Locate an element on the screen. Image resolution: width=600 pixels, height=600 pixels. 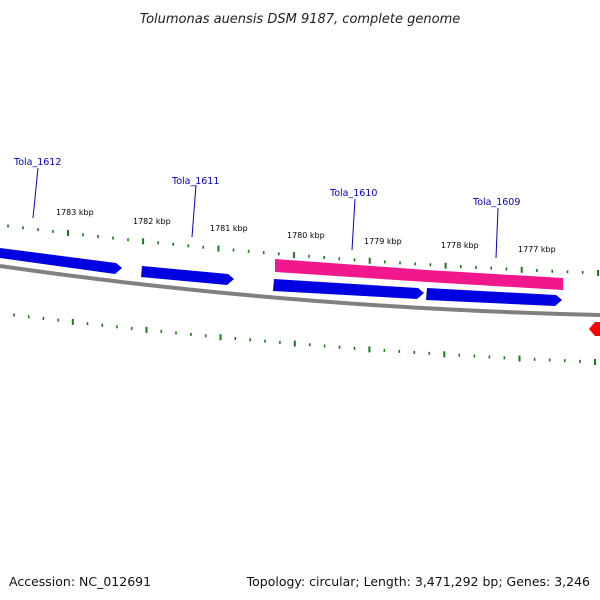
kbp-label-1781: 1781 kbp is located at coordinates (229, 228).